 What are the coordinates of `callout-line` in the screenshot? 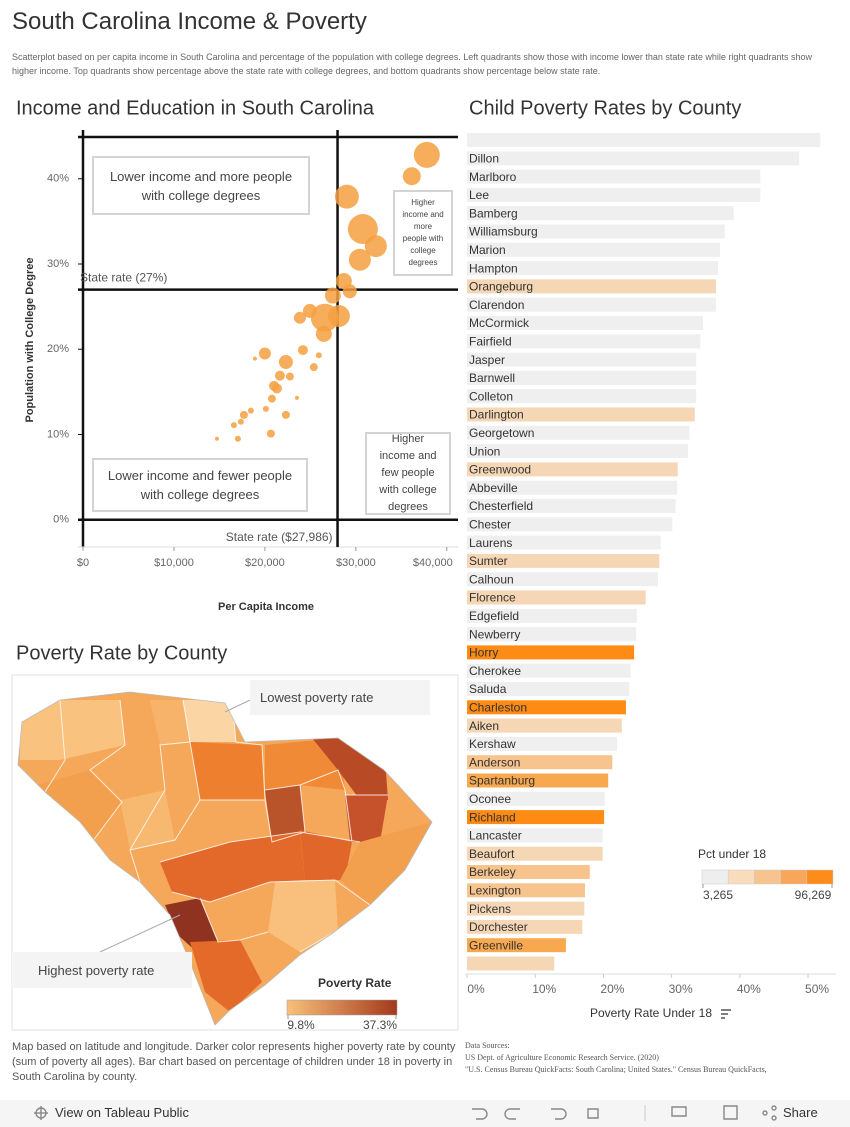 It's located at (140, 933).